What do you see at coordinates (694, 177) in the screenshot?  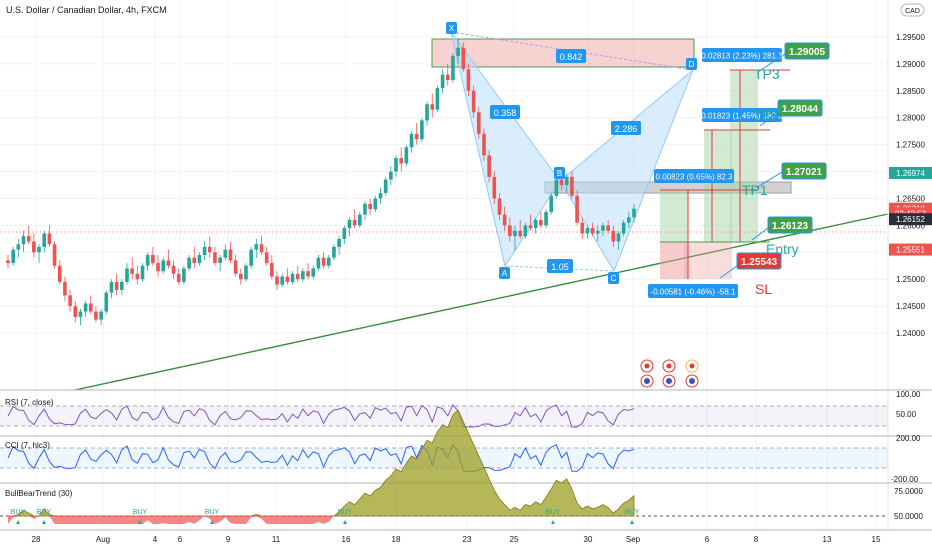 I see `tp1-info-text: 0.00823 (0.65%) 82.3` at bounding box center [694, 177].